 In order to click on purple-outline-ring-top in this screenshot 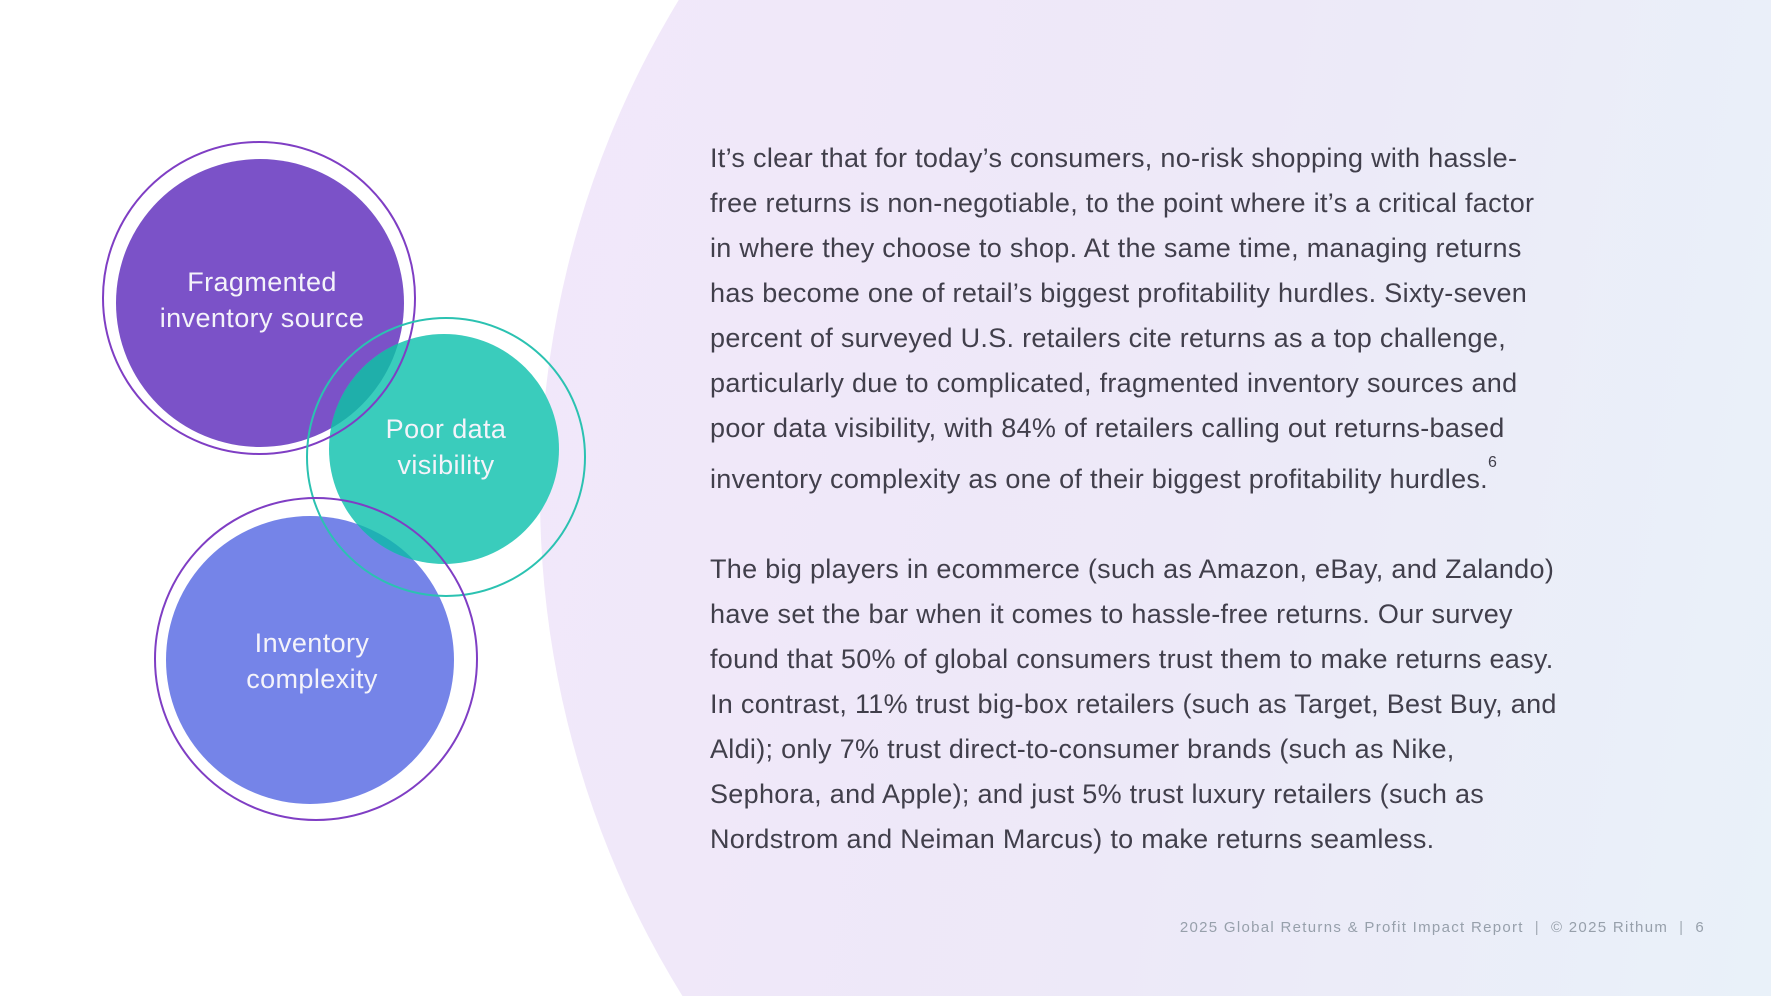, I will do `click(259, 298)`.